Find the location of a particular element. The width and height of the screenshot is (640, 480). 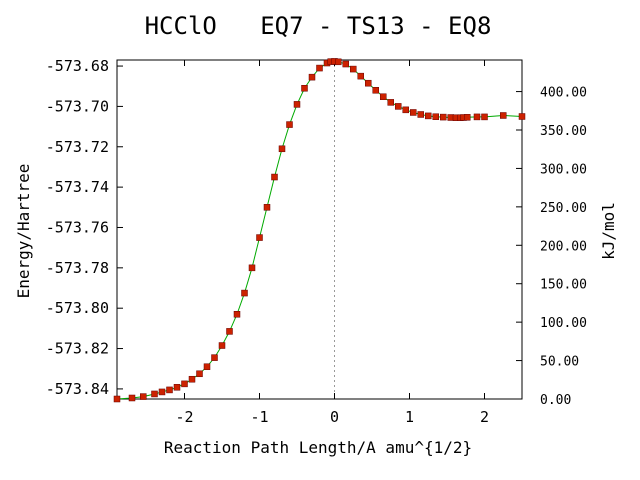

y2-tick-label: 100.00 is located at coordinates (563, 323).